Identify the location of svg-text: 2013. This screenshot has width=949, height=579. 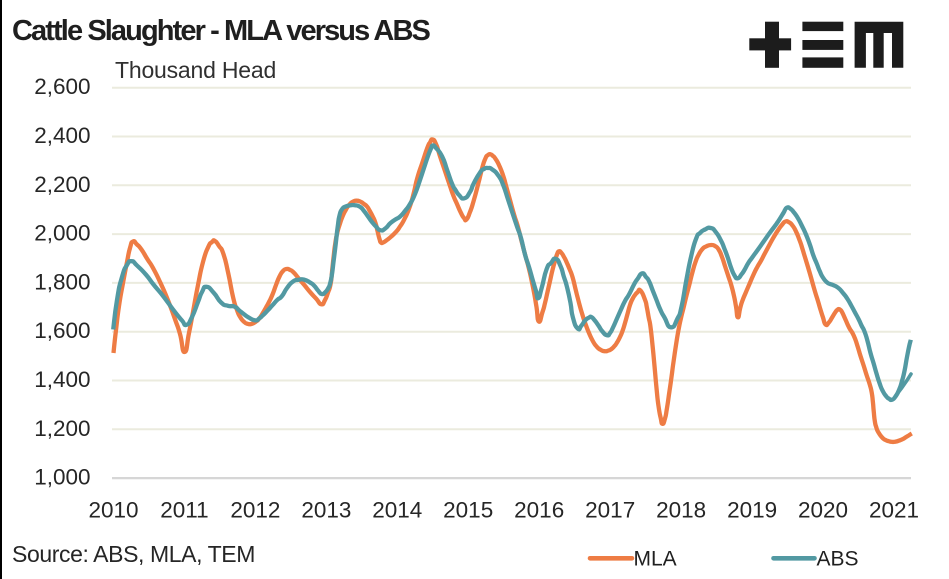
(326, 510).